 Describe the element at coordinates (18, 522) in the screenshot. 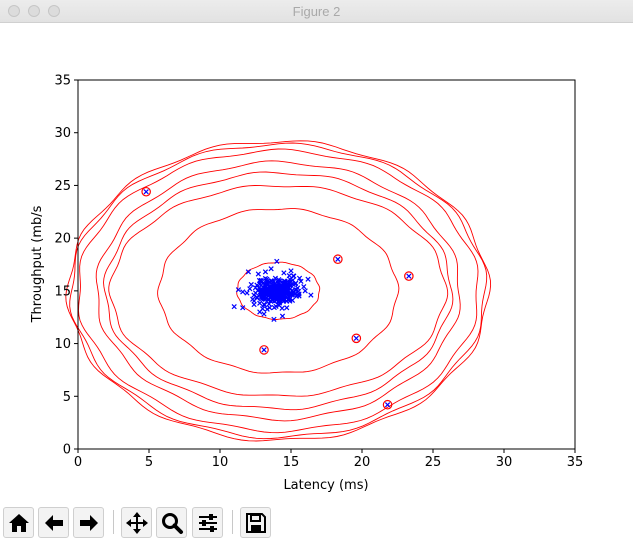

I see `home-button` at that location.